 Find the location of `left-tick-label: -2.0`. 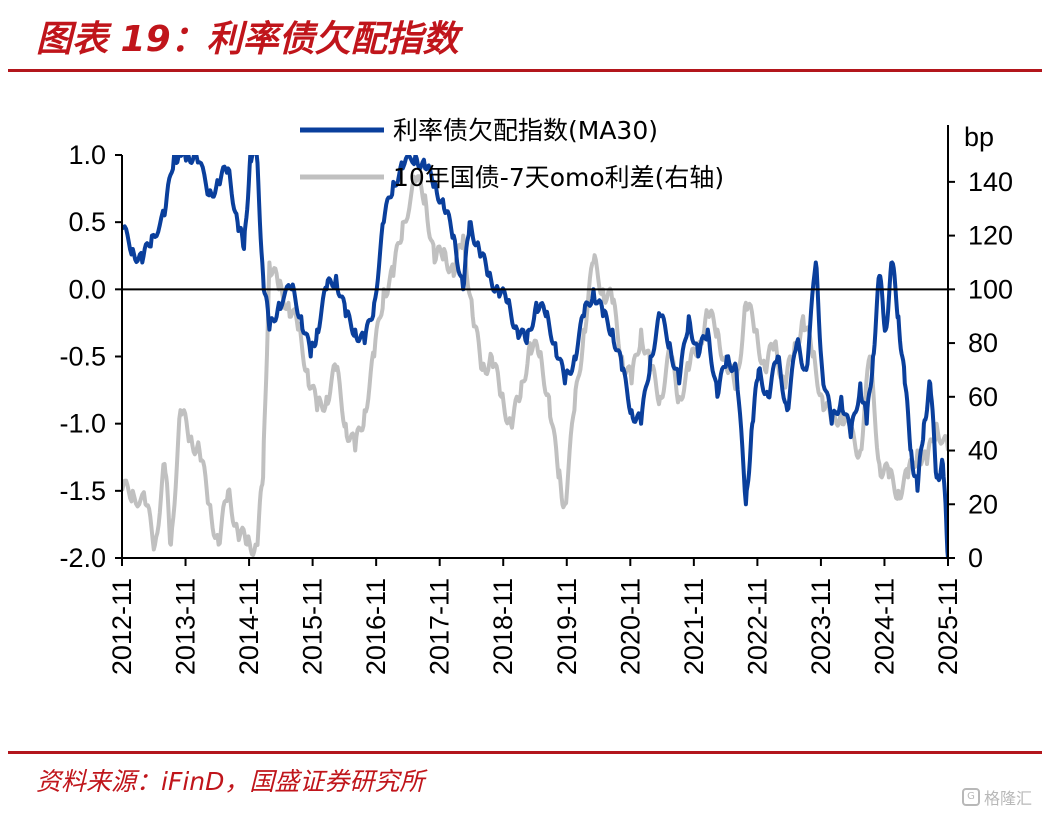

left-tick-label: -2.0 is located at coordinates (82, 558).